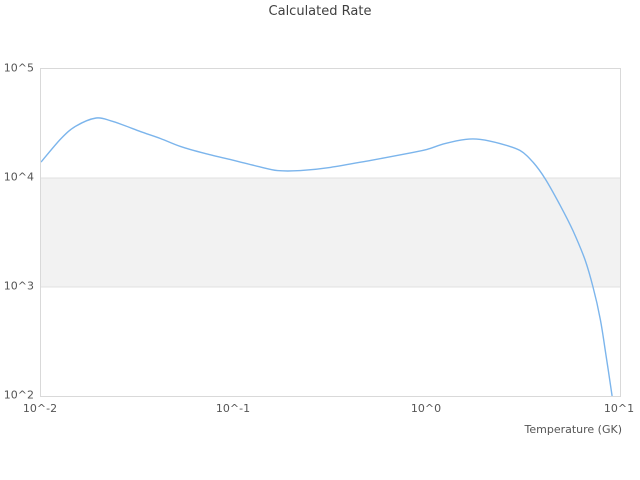 Image resolution: width=640 pixels, height=480 pixels. I want to click on x-tick-label: 10^1, so click(619, 408).